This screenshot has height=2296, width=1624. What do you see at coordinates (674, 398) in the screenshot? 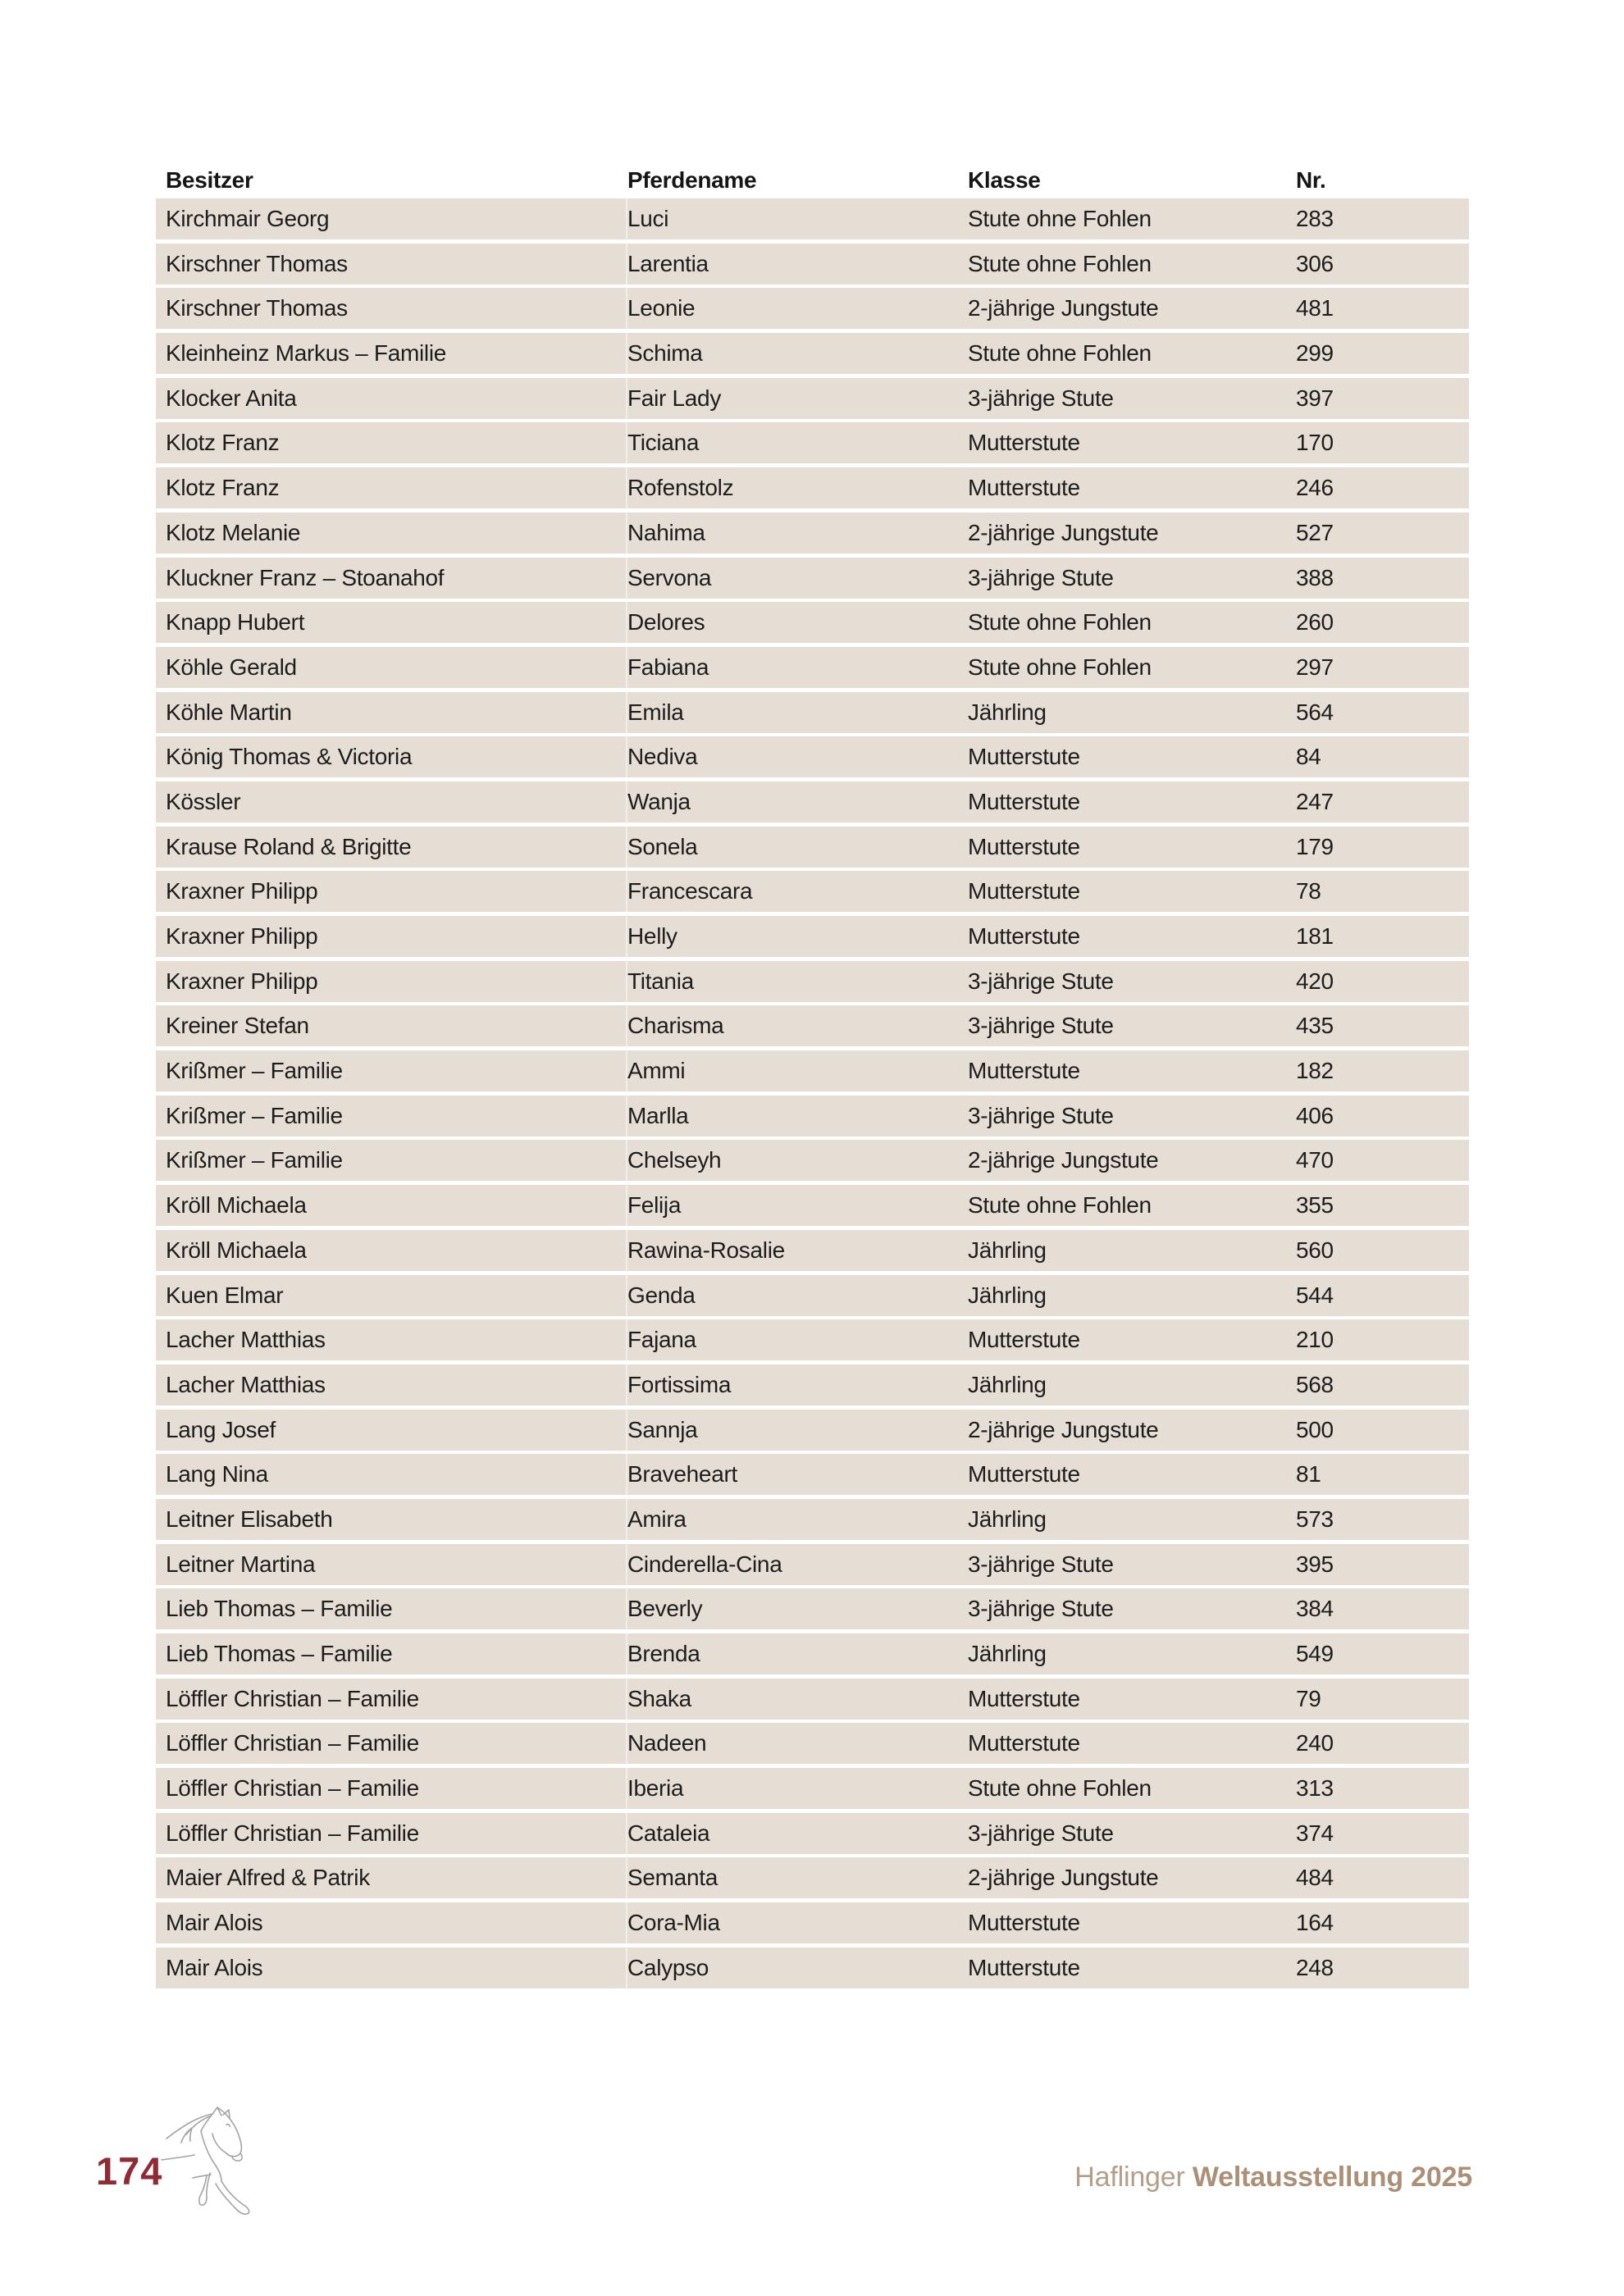
I see `cell-pferdename: Fair Lady` at bounding box center [674, 398].